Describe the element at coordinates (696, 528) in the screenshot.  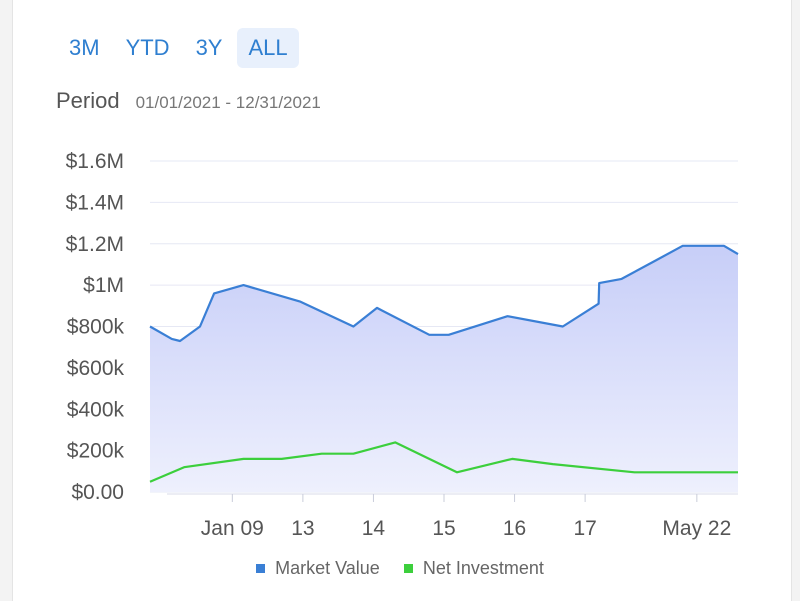
I see `x-tick-label: May 22` at that location.